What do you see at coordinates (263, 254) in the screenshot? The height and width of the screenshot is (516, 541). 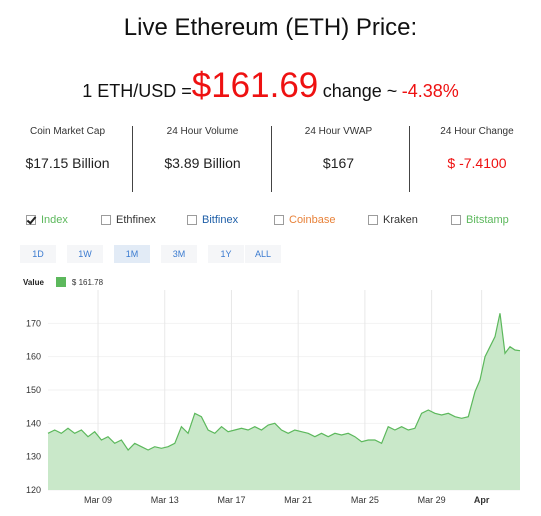 I see `range-all-button: ALL` at bounding box center [263, 254].